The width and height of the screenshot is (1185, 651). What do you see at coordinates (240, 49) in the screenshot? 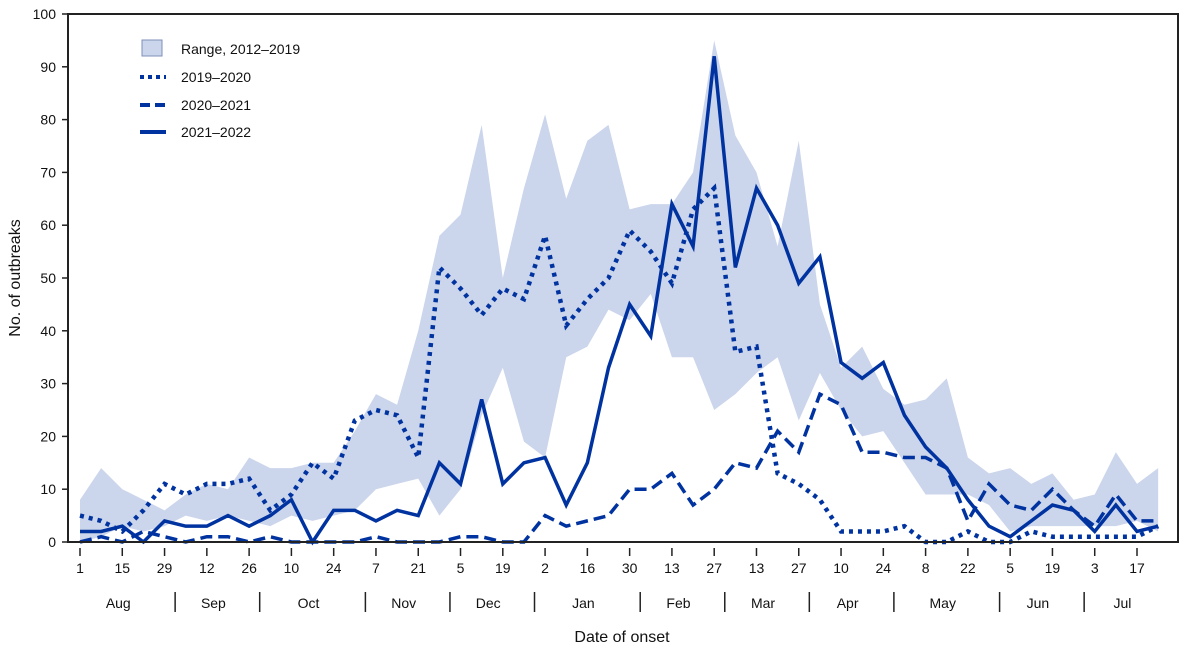
I see `legend-label-range: Range, 2012–2019` at bounding box center [240, 49].